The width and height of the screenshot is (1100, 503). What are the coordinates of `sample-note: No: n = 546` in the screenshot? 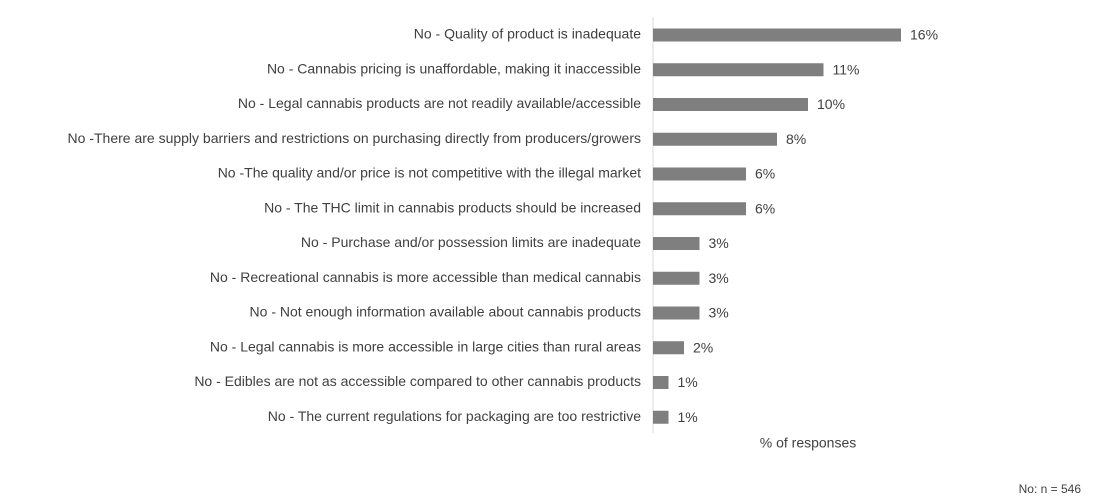 It's located at (1050, 489).